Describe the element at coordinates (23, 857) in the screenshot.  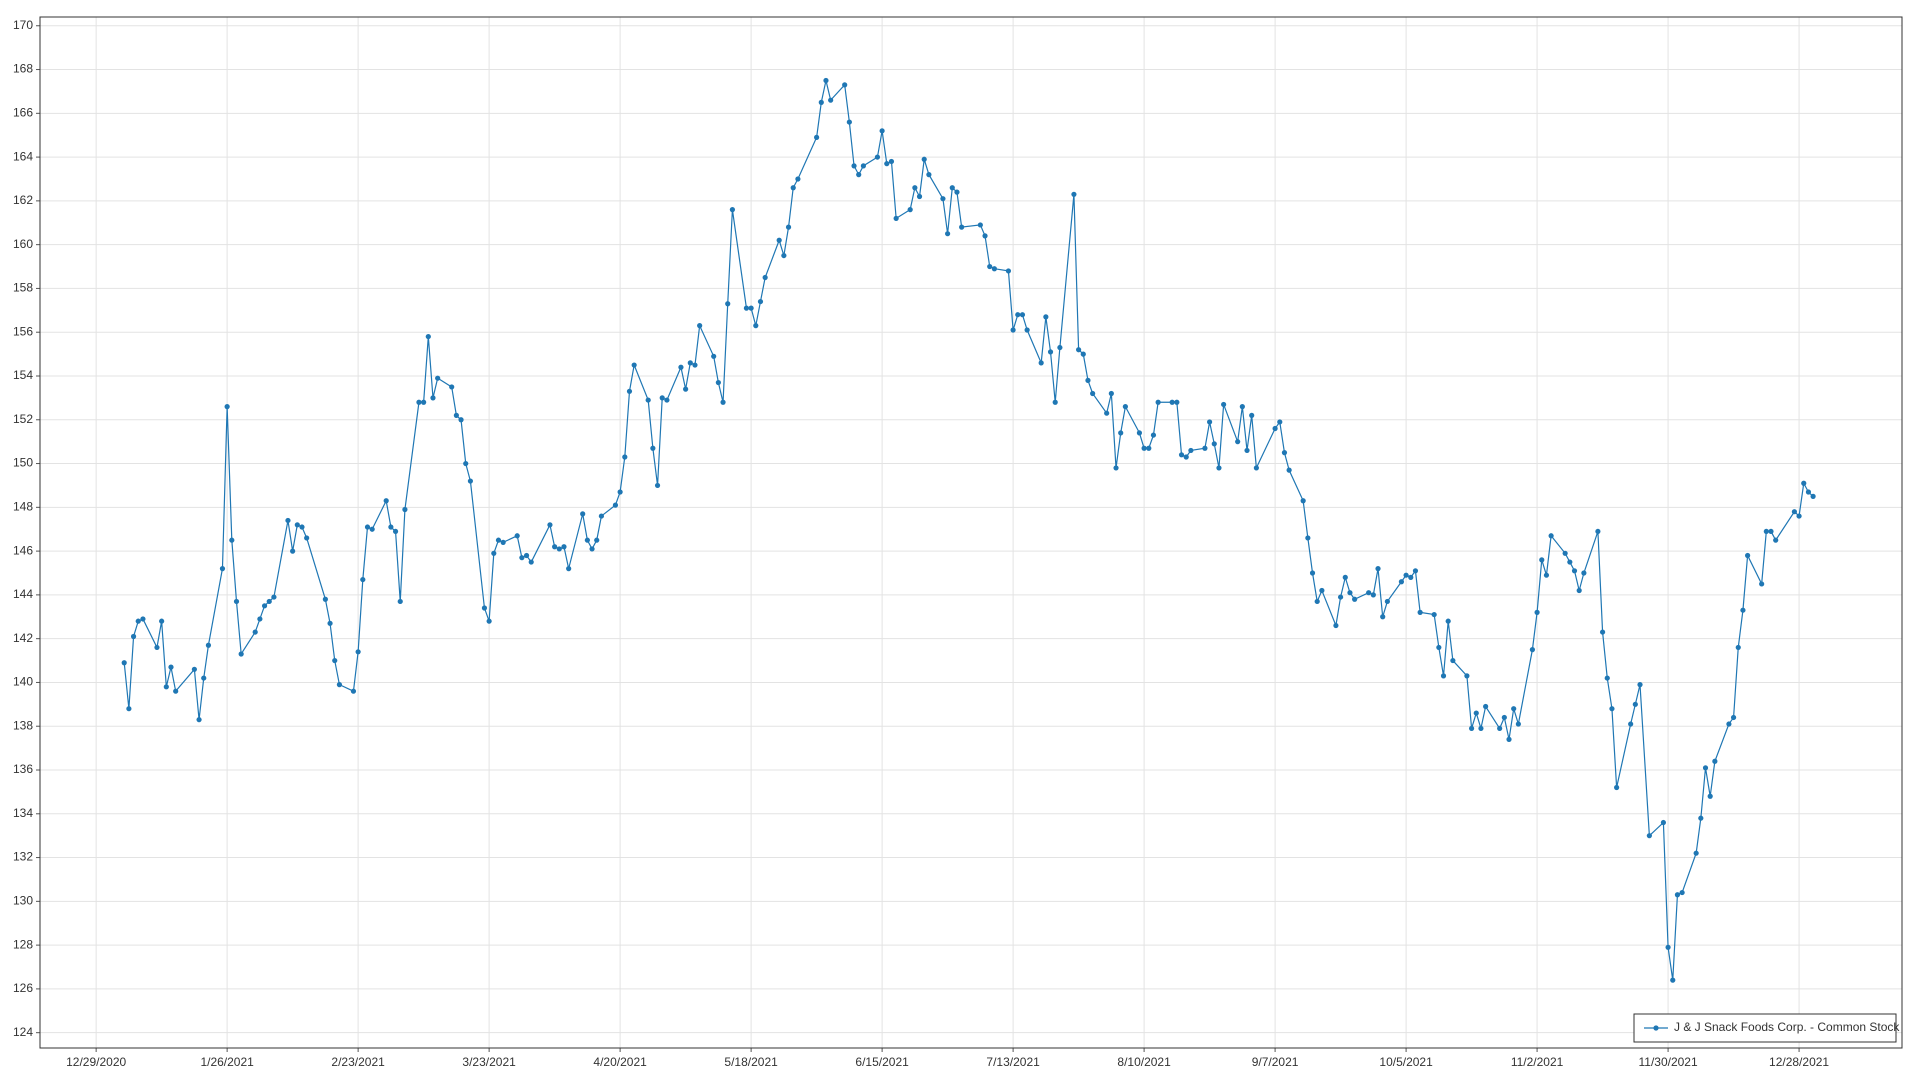
I see `y-tick-label: 132` at that location.